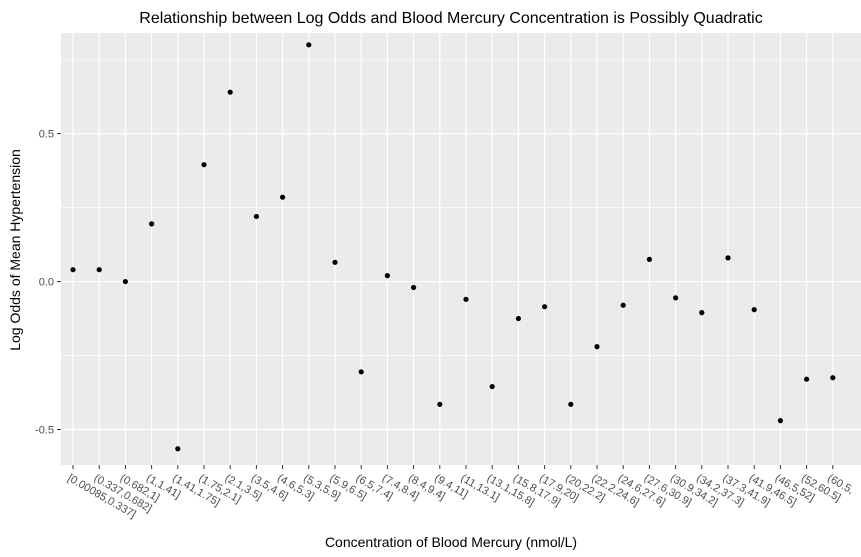  Describe the element at coordinates (44, 430) in the screenshot. I see `y-tick-label: -0.5` at that location.